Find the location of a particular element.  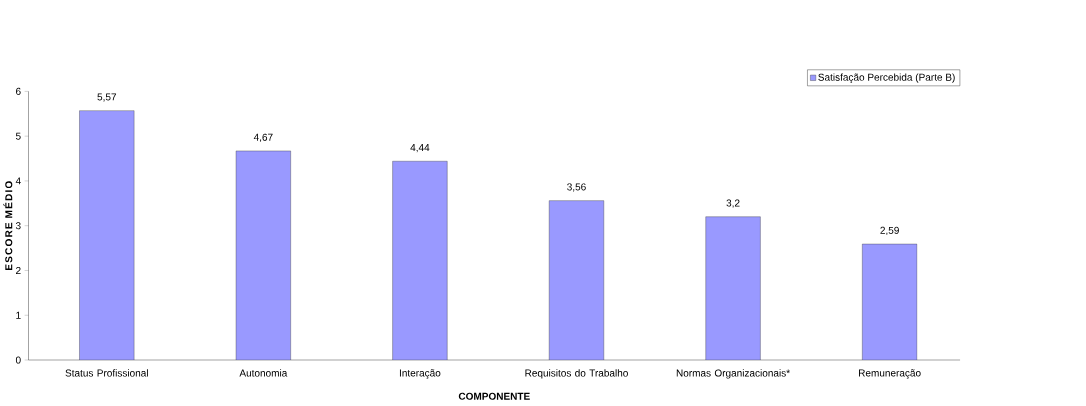

y-tick-label: 6 is located at coordinates (18, 91).